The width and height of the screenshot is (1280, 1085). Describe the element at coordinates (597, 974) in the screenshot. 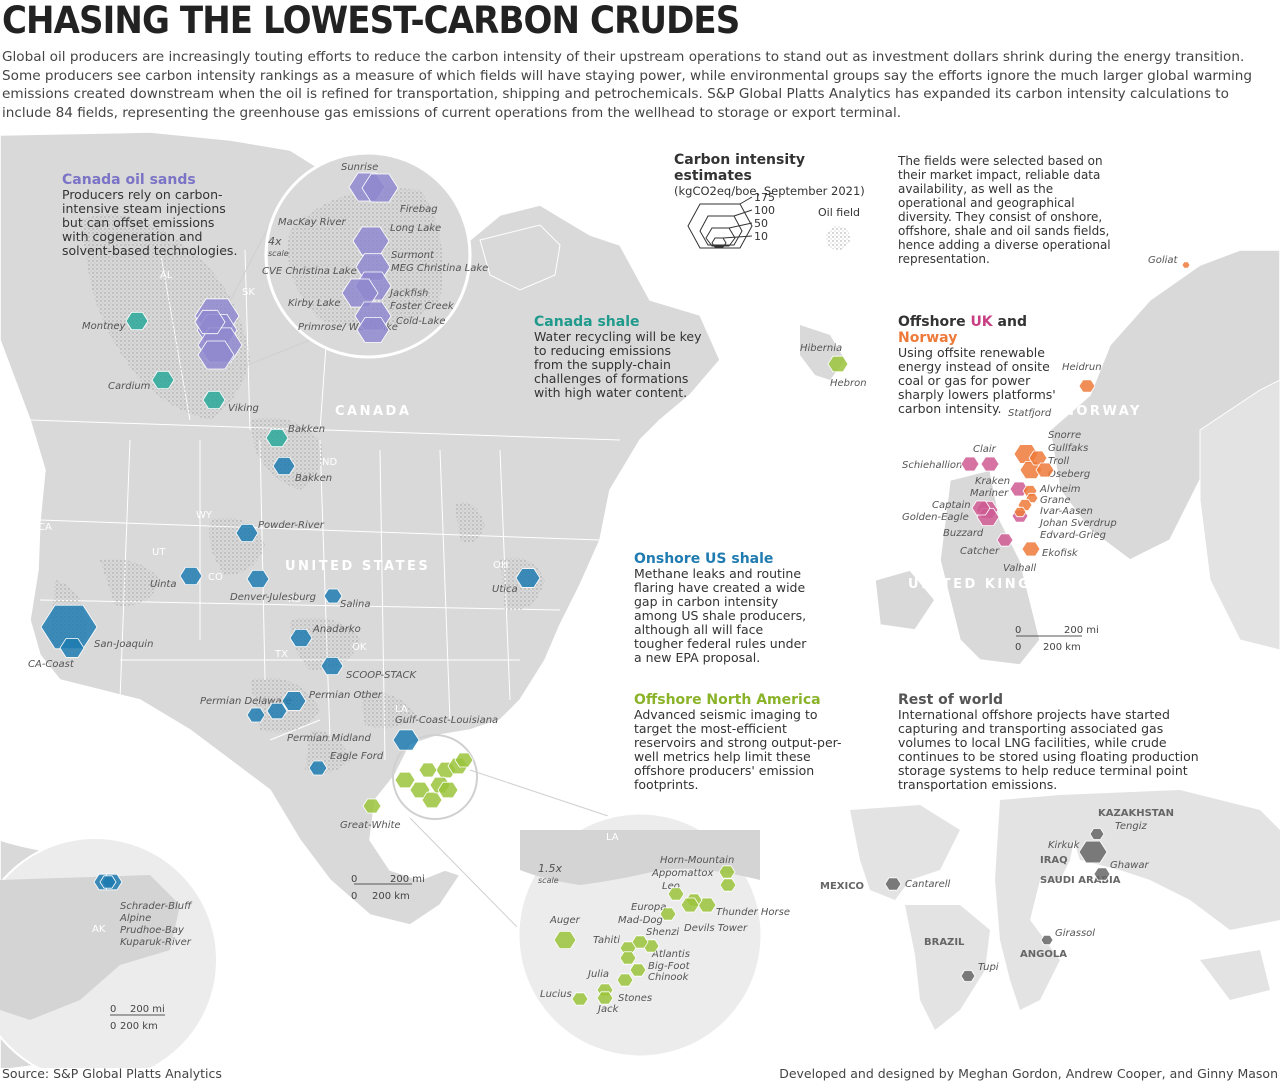

I see `gulf-label: Julia` at that location.